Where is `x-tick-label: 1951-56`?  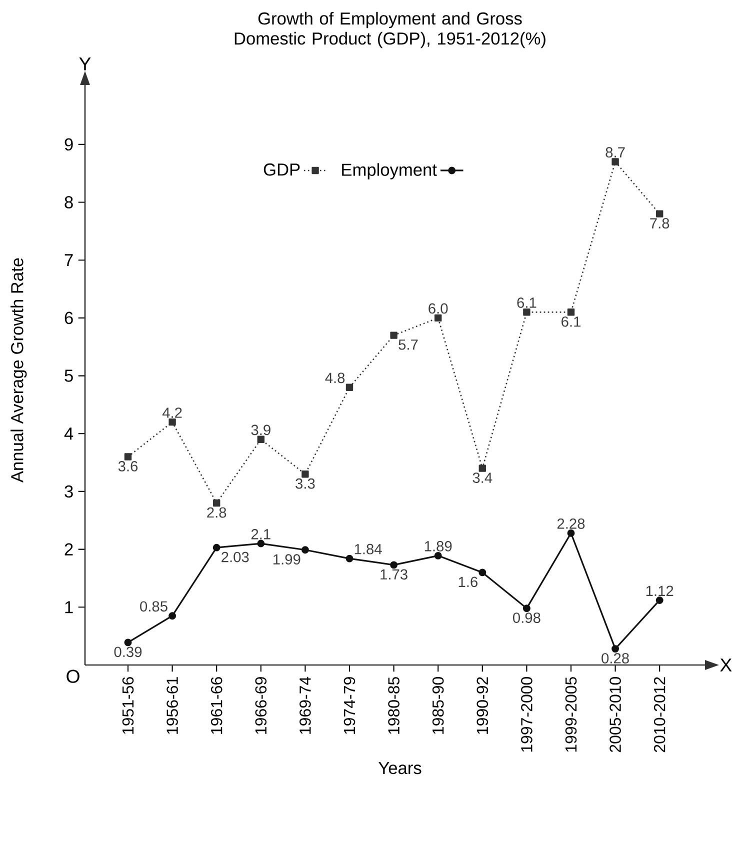
x-tick-label: 1951-56 is located at coordinates (128, 705).